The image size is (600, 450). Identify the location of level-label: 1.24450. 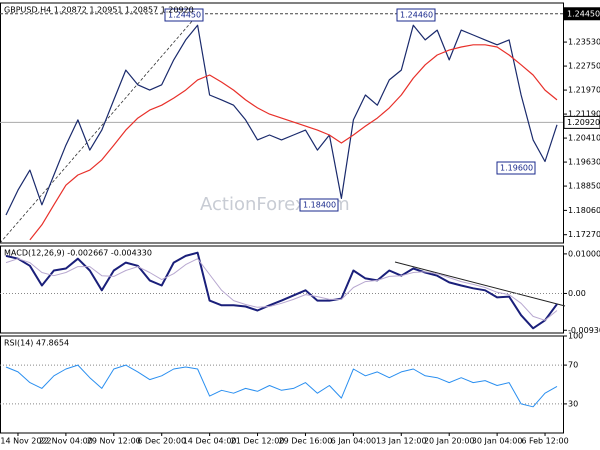
(583, 13).